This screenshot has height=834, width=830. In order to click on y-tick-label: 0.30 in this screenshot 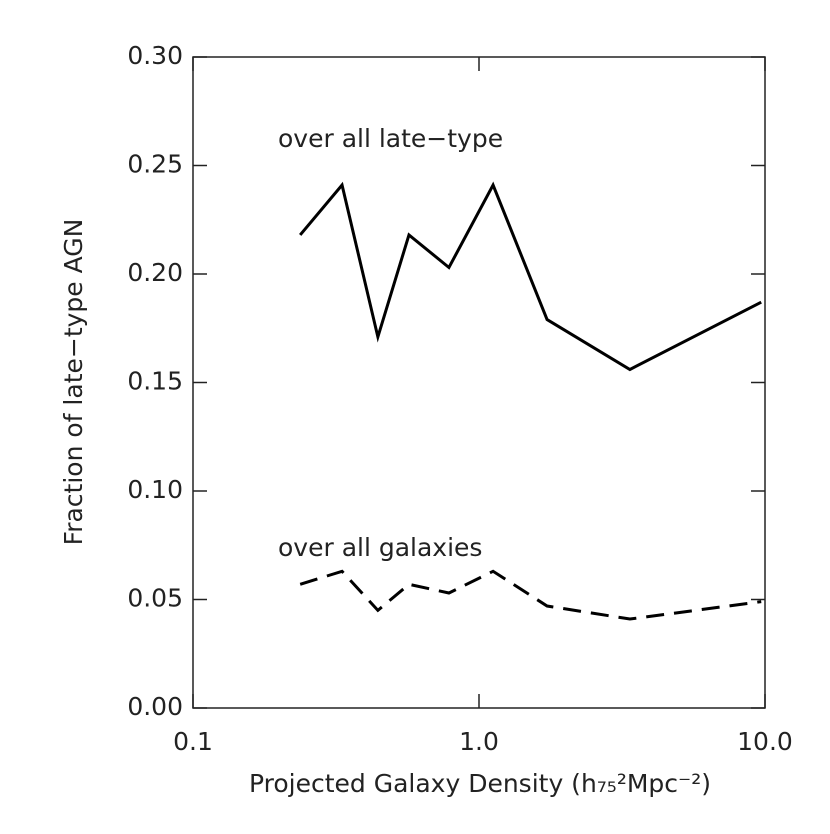, I will do `click(155, 55)`.